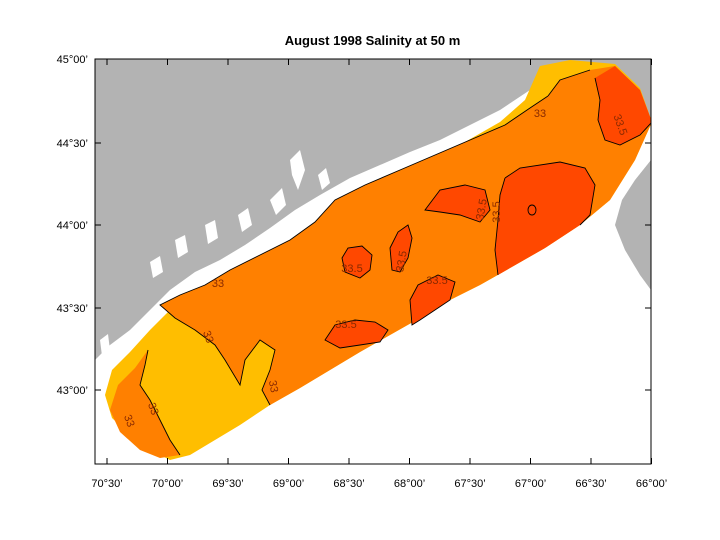  I want to click on salinity-zone-high-east, so click(545, 218).